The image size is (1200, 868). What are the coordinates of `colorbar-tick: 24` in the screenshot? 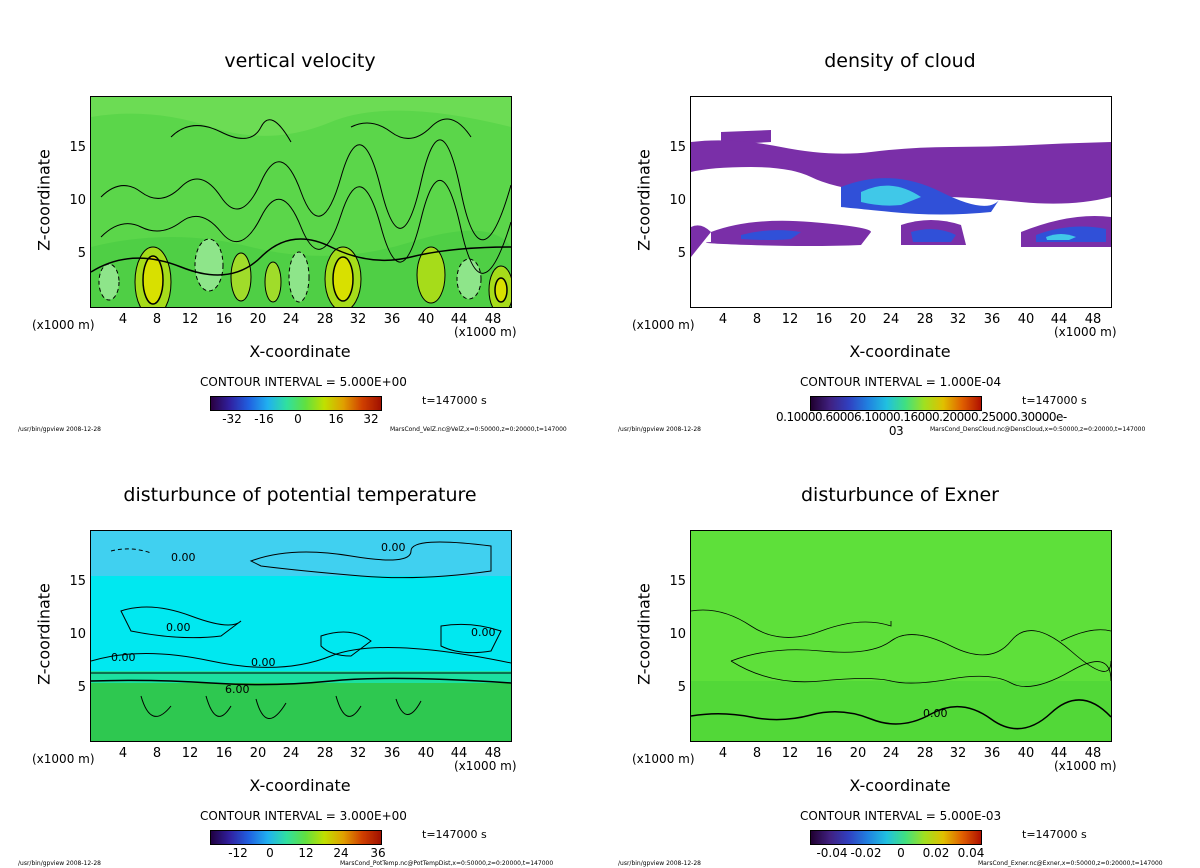 It's located at (341, 853).